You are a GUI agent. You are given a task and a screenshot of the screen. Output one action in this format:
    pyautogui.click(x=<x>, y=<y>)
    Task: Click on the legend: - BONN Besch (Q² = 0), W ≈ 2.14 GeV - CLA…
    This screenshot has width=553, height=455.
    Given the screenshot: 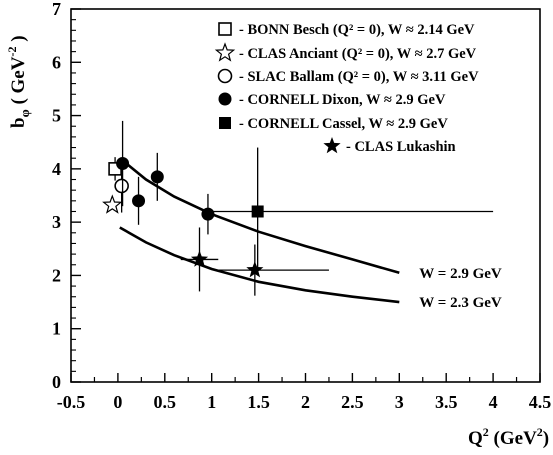 What is the action you would take?
    pyautogui.click(x=346, y=88)
    